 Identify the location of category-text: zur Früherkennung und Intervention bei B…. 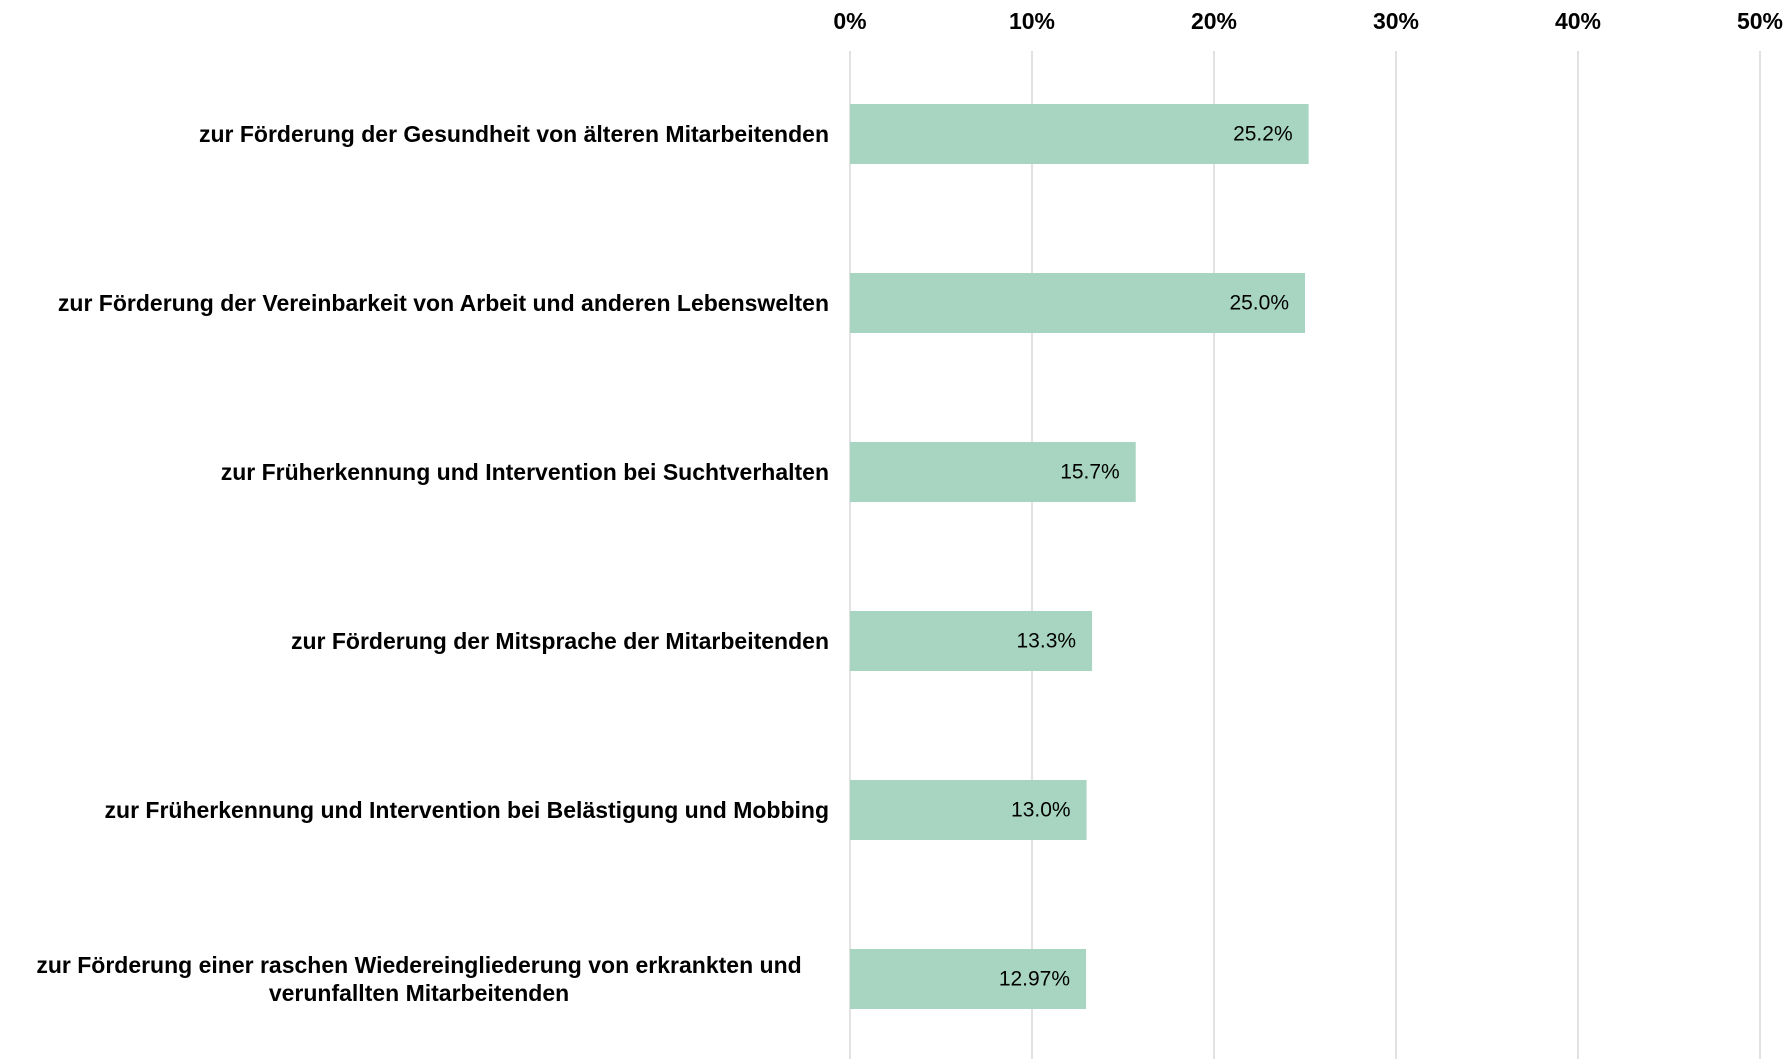
(466, 810).